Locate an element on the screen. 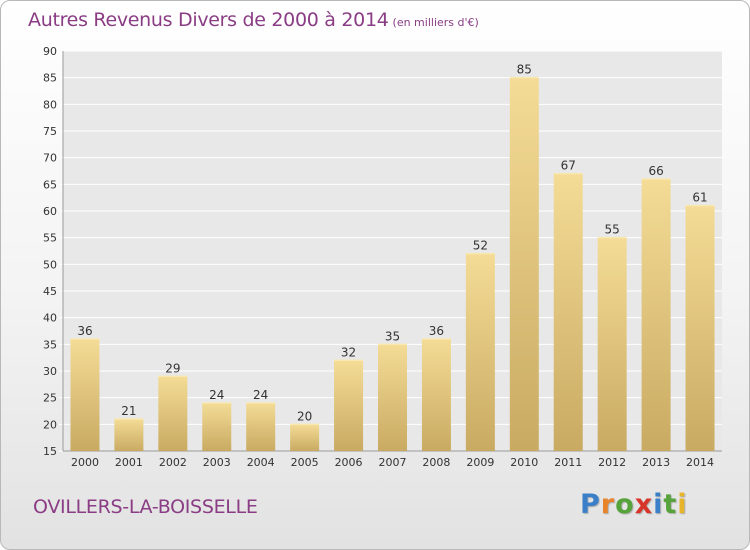 The height and width of the screenshot is (550, 750). y-tick-label: 35 is located at coordinates (50, 344).